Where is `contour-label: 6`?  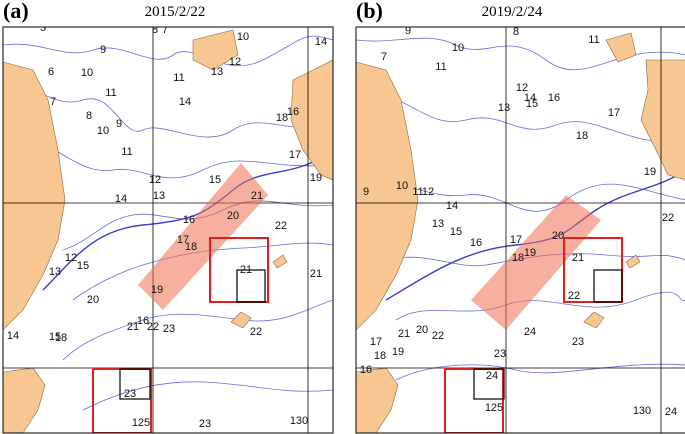 contour-label: 6 is located at coordinates (51, 72).